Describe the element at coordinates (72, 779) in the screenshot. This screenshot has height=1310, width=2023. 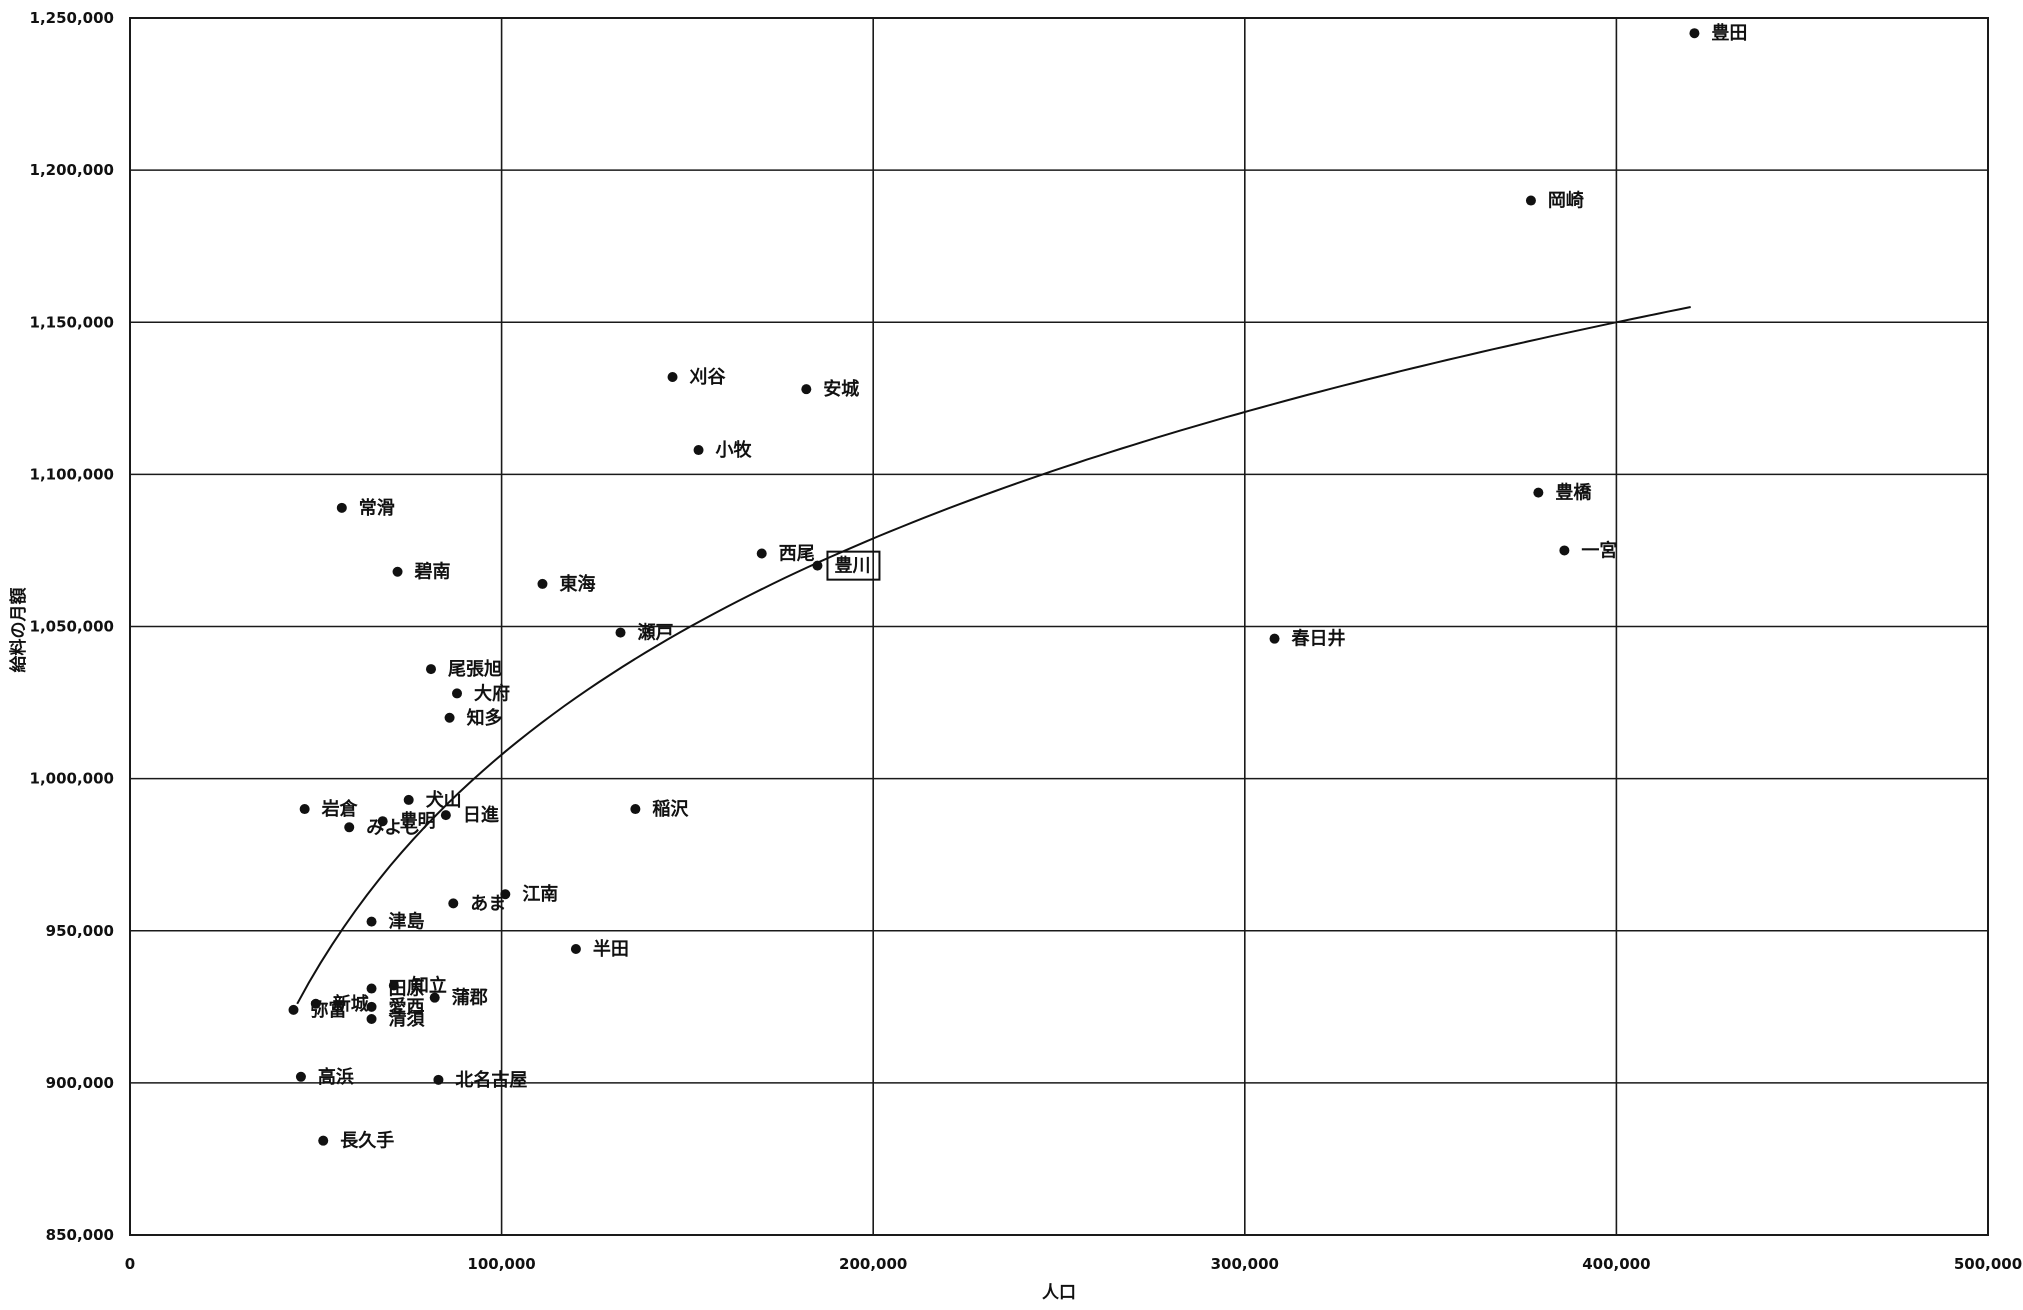
I see `y-tick-label: 1,000,000` at that location.